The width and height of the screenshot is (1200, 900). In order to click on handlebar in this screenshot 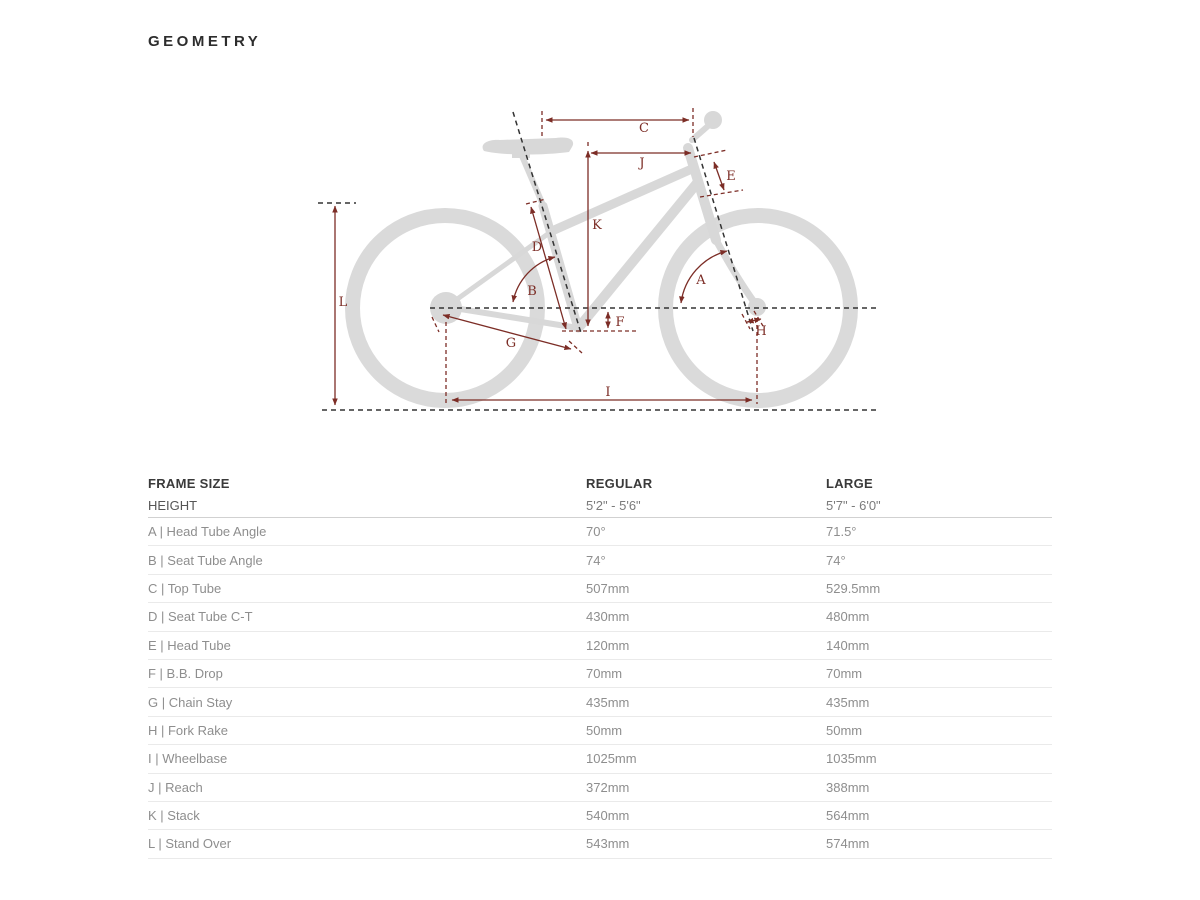, I will do `click(700, 133)`.